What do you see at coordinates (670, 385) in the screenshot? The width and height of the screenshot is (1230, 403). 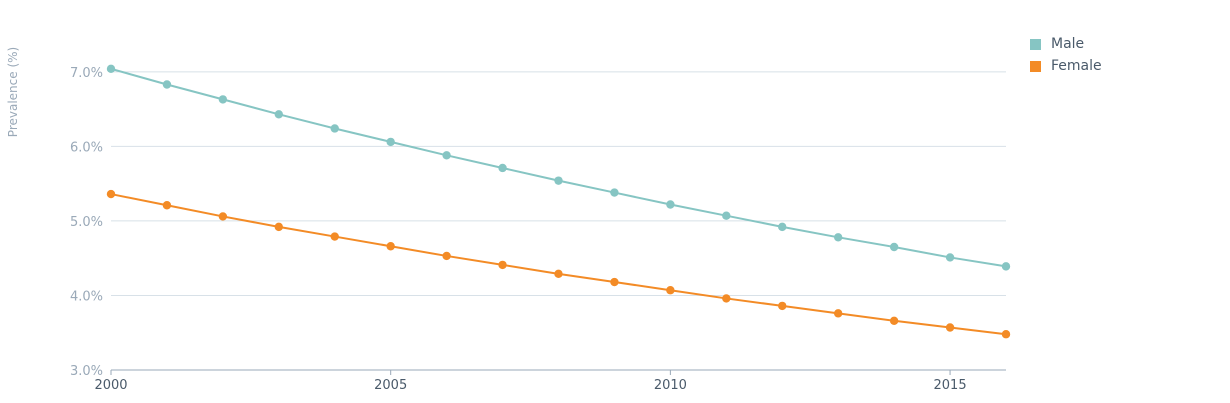 I see `x-tick-label: 2010` at bounding box center [670, 385].